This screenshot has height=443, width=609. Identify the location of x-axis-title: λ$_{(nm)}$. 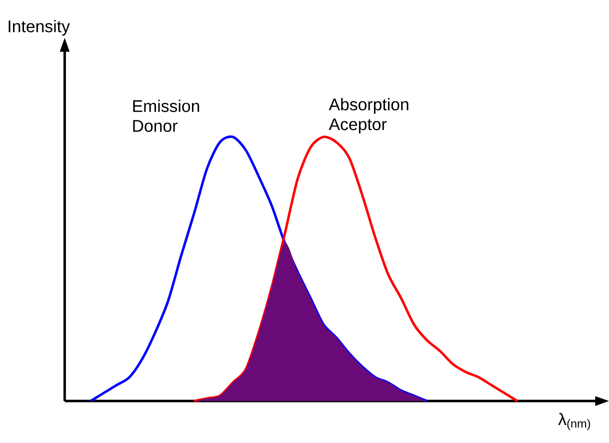
(574, 421).